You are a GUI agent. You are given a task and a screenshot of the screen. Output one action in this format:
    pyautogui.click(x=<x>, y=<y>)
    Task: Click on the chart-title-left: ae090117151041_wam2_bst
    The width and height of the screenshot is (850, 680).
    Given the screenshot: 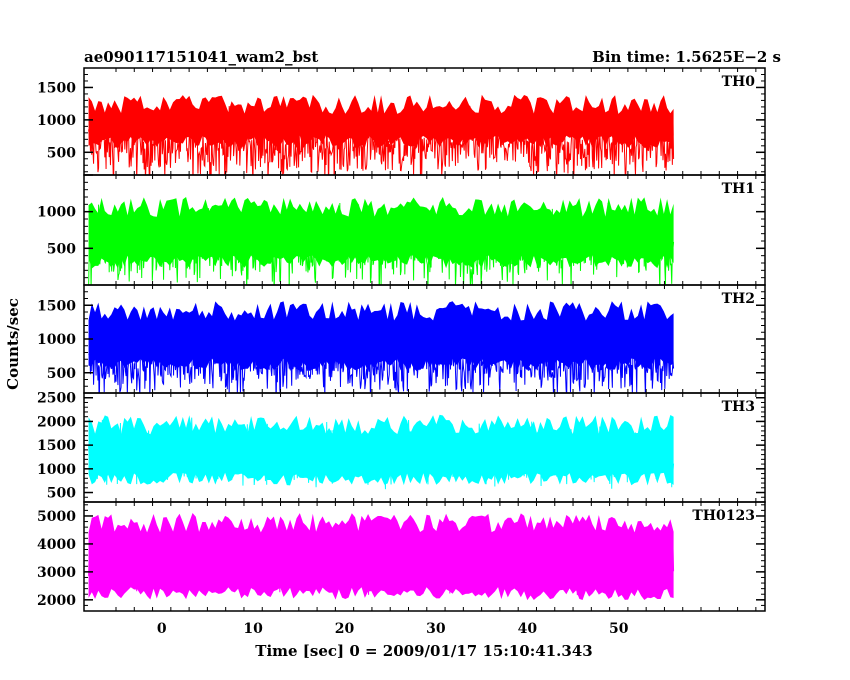 What is the action you would take?
    pyautogui.click(x=201, y=57)
    